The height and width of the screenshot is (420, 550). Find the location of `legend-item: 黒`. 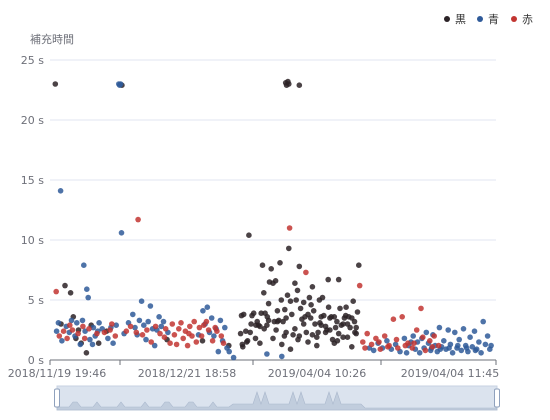

legend-item: 黒 is located at coordinates (455, 19).